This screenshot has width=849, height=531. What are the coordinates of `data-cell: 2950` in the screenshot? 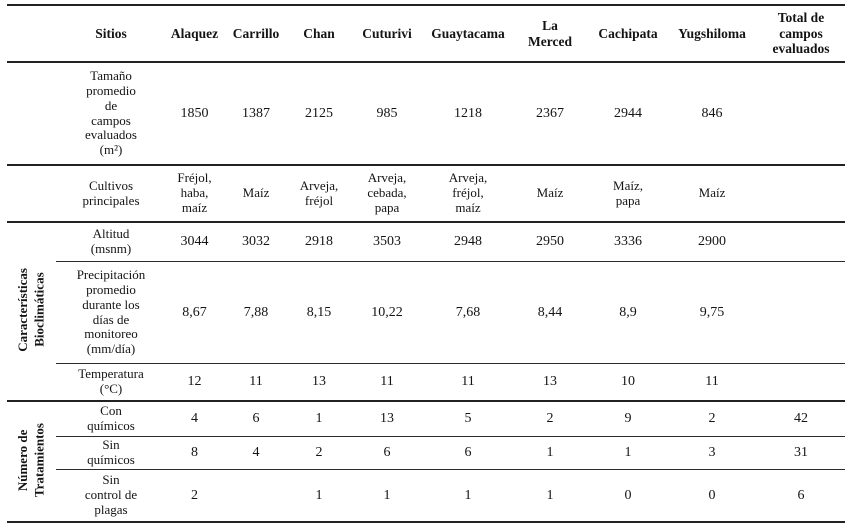 It's located at (550, 242).